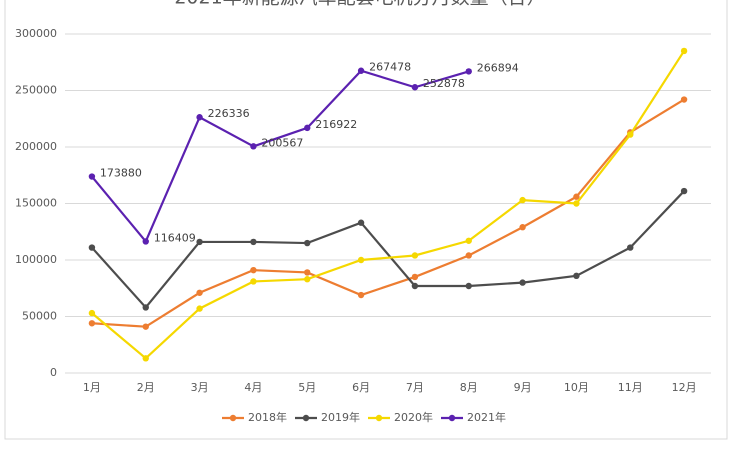  I want to click on data-label: 266894, so click(498, 67).